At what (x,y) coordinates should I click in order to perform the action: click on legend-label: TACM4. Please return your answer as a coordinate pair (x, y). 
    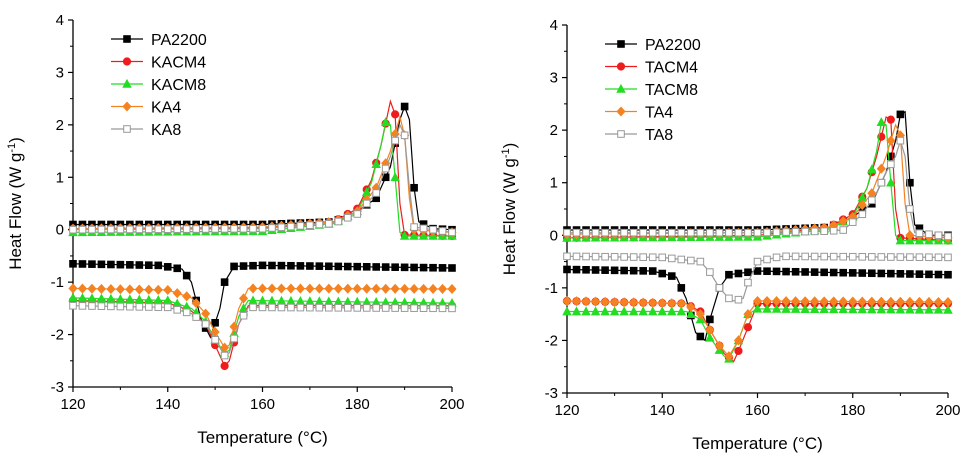
    Looking at the image, I should click on (671, 68).